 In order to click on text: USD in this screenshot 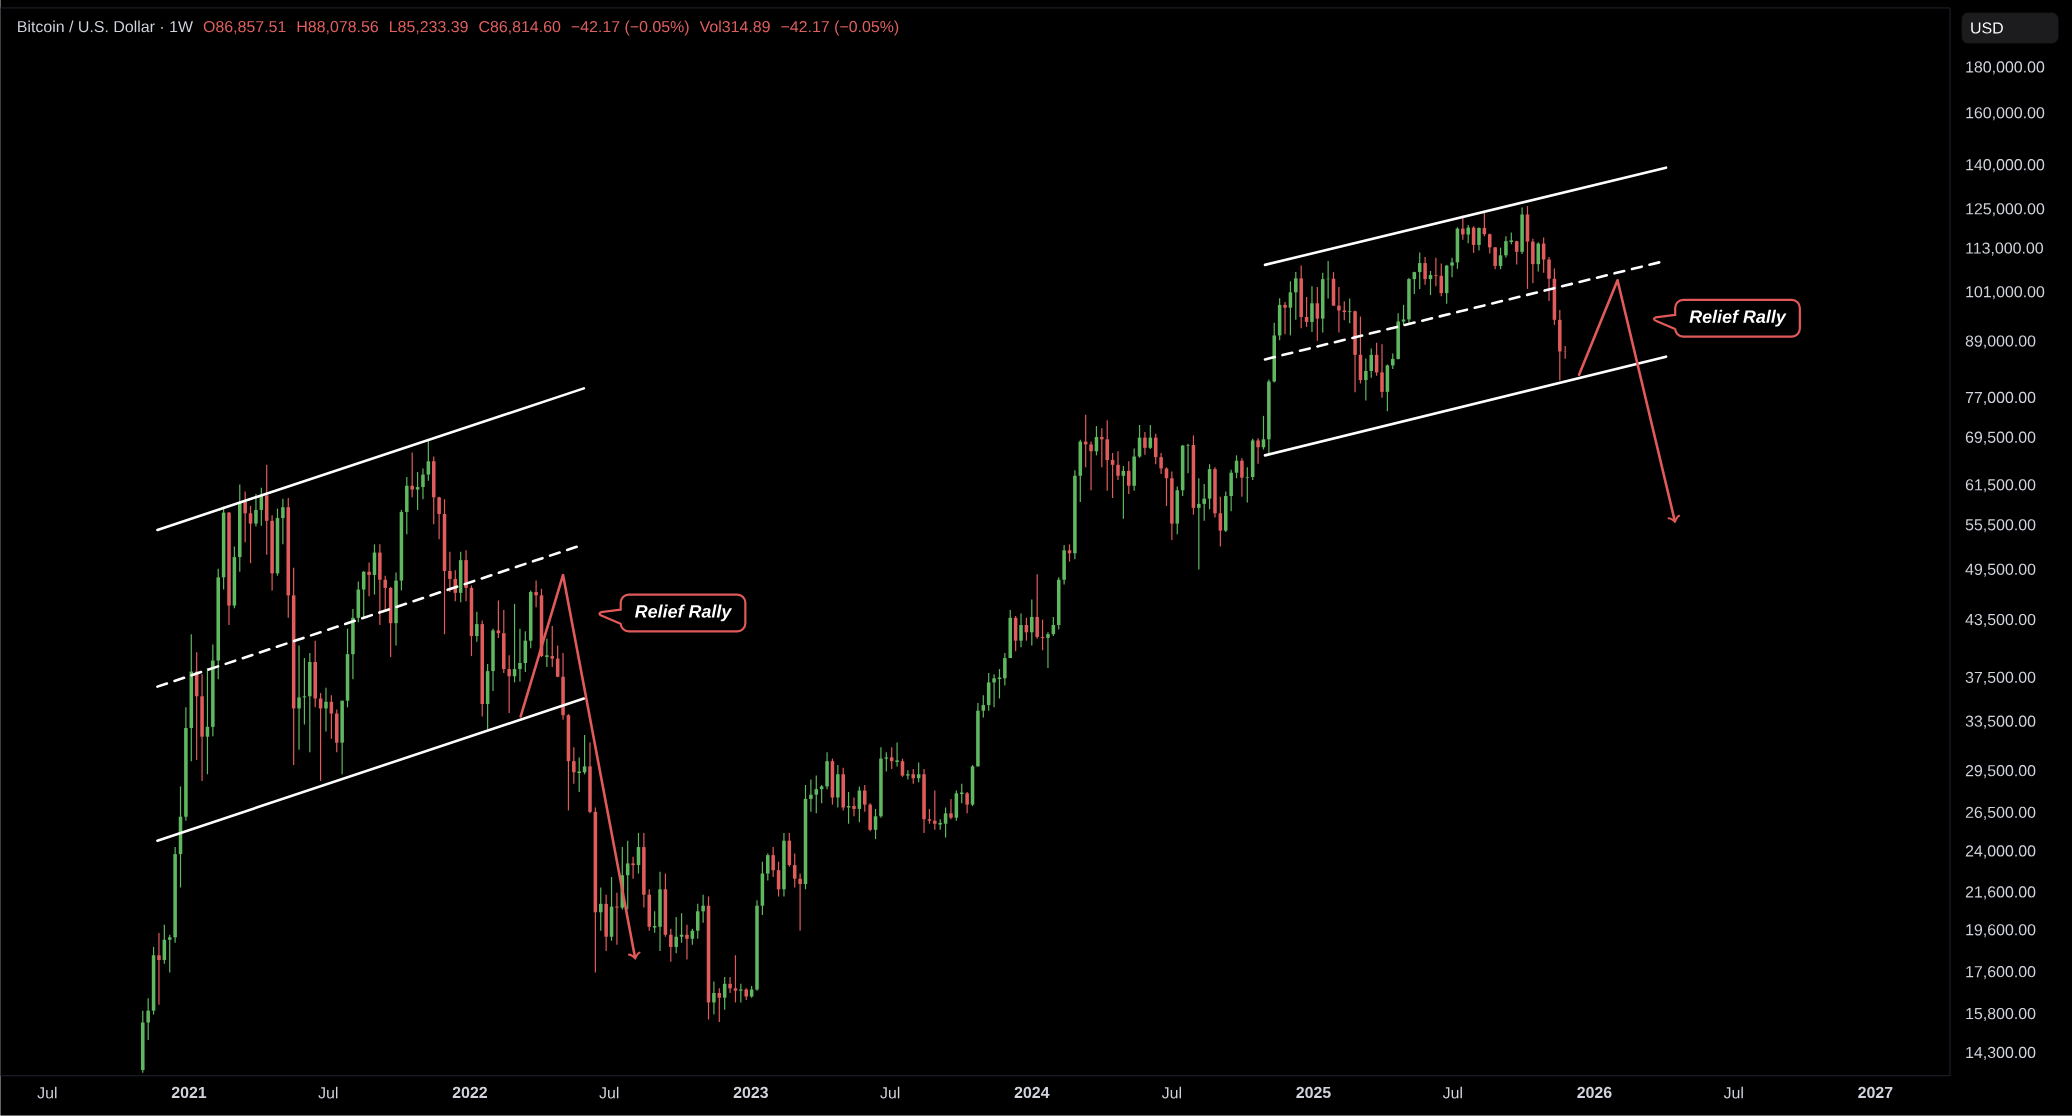, I will do `click(1987, 28)`.